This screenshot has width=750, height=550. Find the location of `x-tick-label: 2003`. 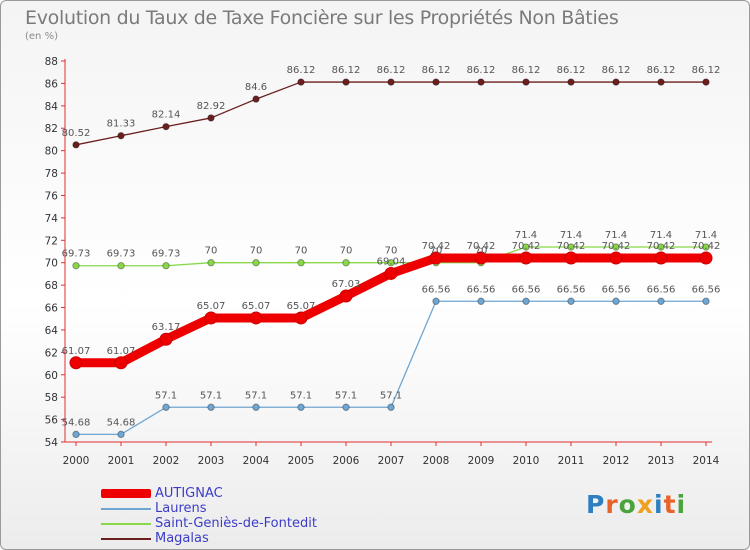

x-tick-label: 2003 is located at coordinates (211, 461).